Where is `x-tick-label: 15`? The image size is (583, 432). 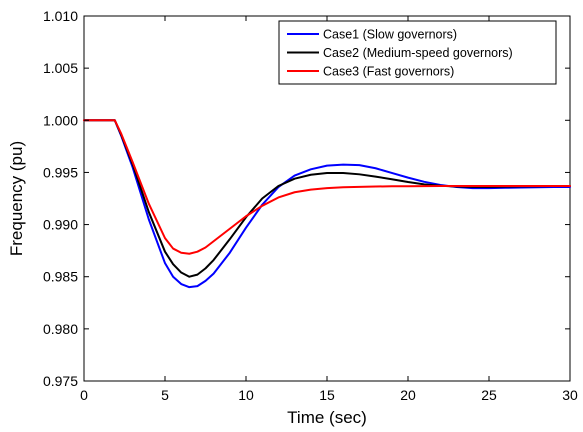
x-tick-label: 15 is located at coordinates (327, 395).